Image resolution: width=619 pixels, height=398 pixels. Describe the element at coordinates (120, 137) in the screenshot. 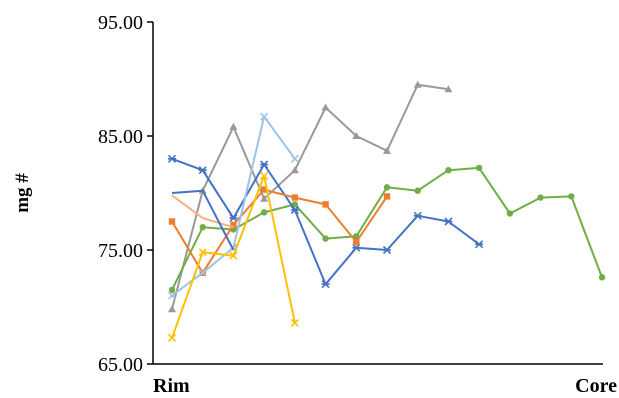

I see `y-tick-label: 85.00` at that location.